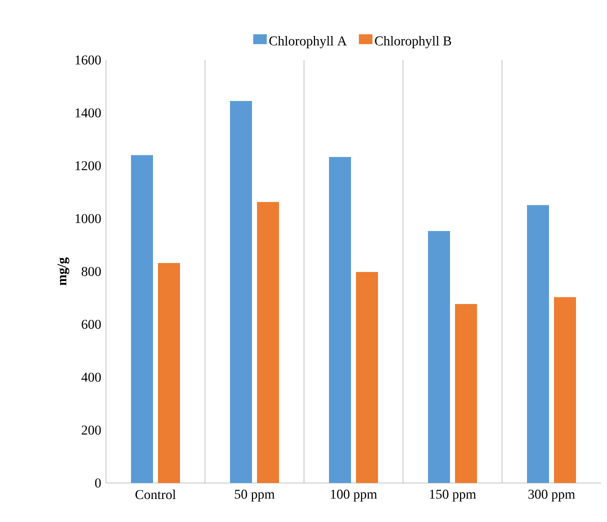 The width and height of the screenshot is (607, 522). What do you see at coordinates (91, 271) in the screenshot?
I see `y-tick-label: 800` at bounding box center [91, 271].